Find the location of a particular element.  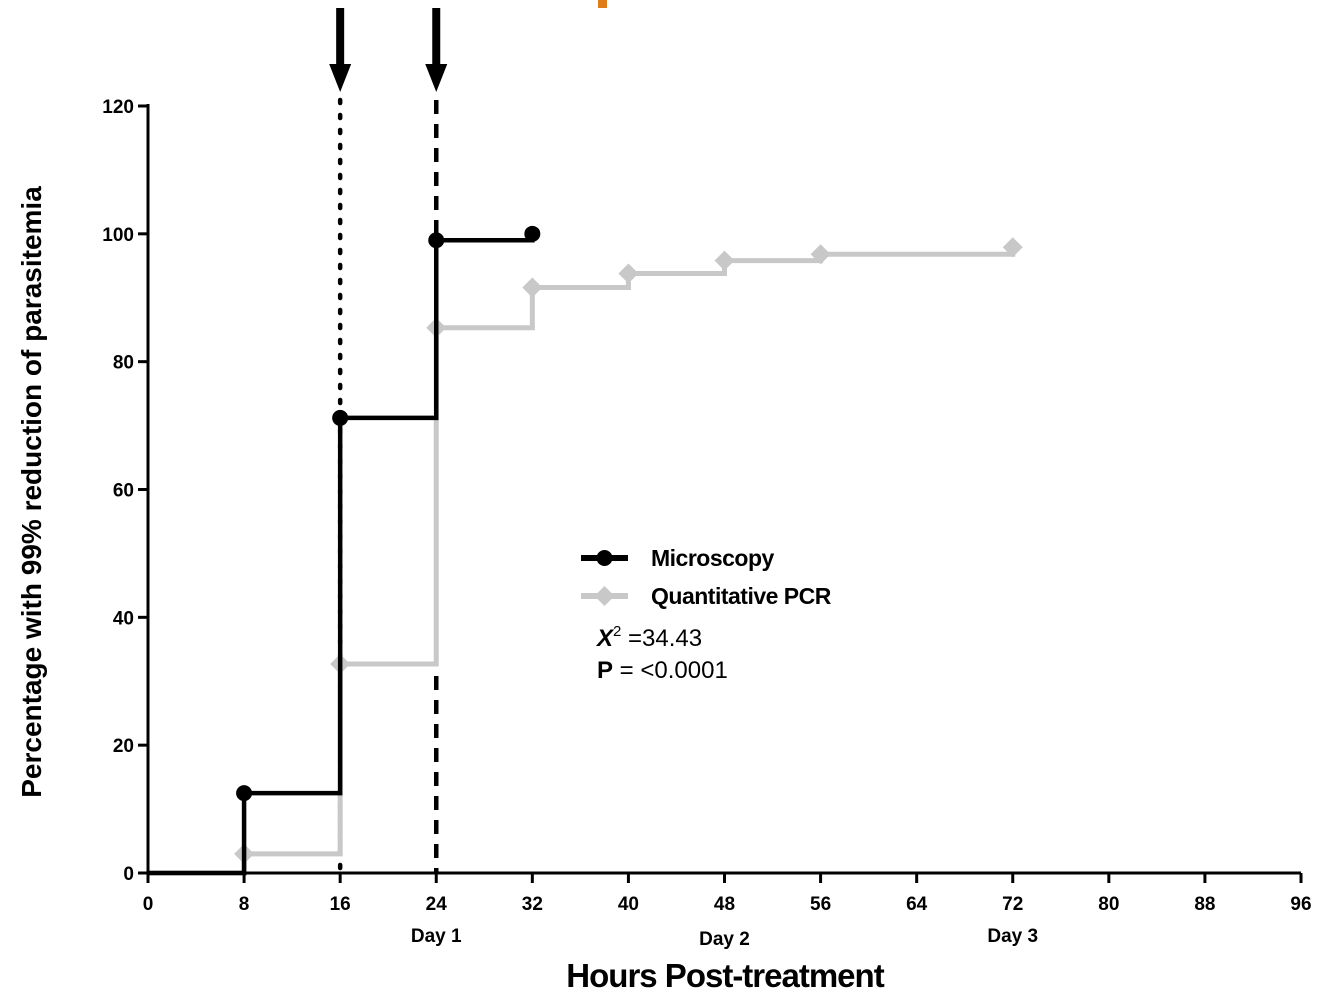

reference-lines is located at coordinates (388, 442).